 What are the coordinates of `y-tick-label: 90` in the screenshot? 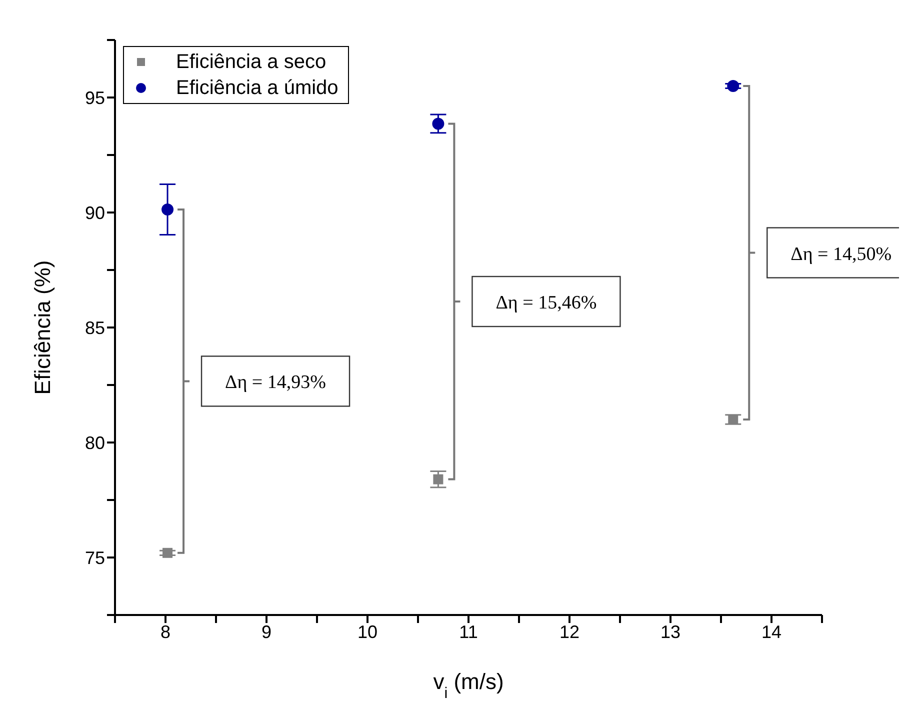 It's located at (94, 212).